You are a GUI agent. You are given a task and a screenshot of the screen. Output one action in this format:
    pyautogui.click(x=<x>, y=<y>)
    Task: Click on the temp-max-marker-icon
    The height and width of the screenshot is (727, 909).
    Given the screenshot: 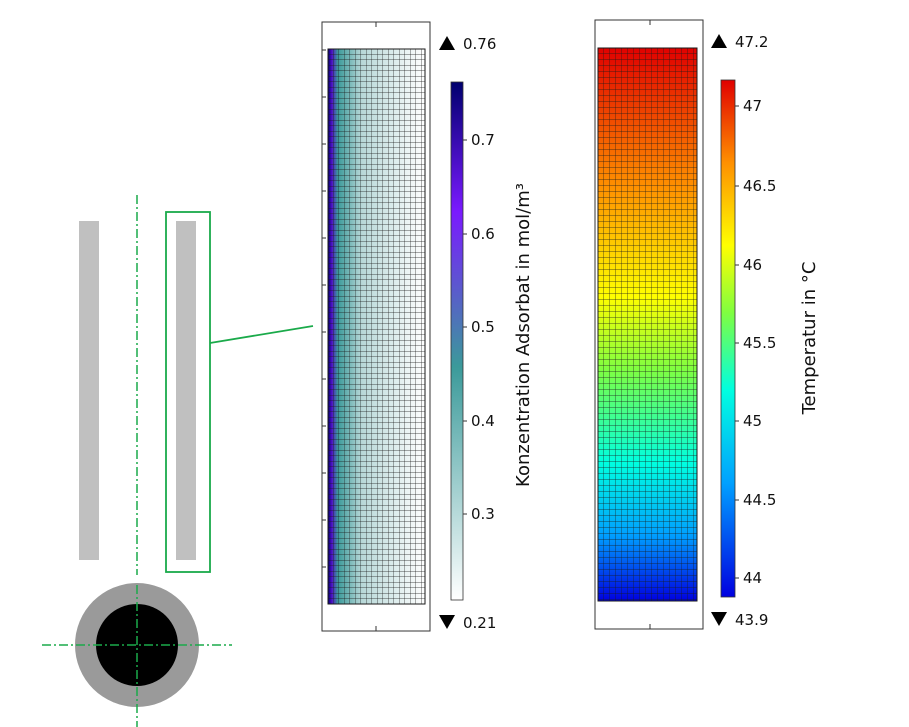 What is the action you would take?
    pyautogui.click(x=719, y=41)
    